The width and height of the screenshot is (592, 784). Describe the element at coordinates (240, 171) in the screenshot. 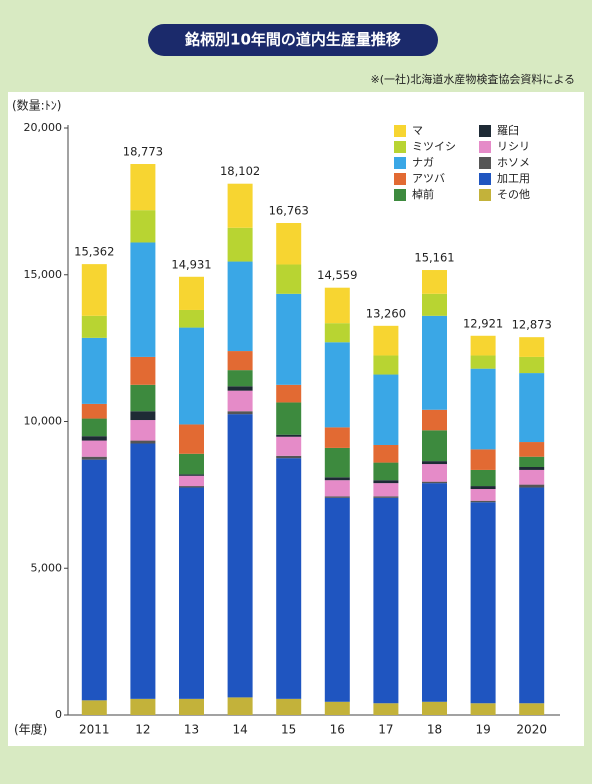

I see `total-label: 18,102` at that location.